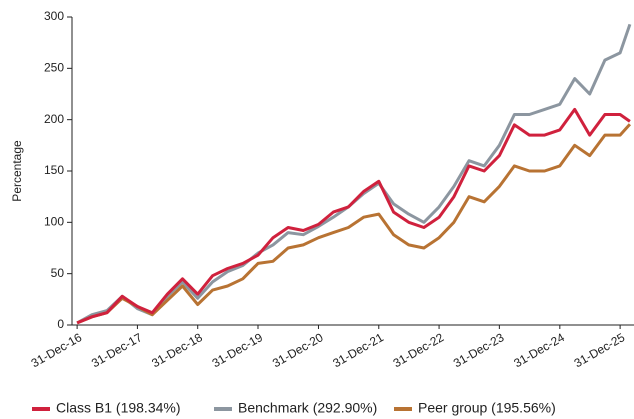  What do you see at coordinates (358, 350) in the screenshot?
I see `x-tick-label: 31-Dec-21` at bounding box center [358, 350].